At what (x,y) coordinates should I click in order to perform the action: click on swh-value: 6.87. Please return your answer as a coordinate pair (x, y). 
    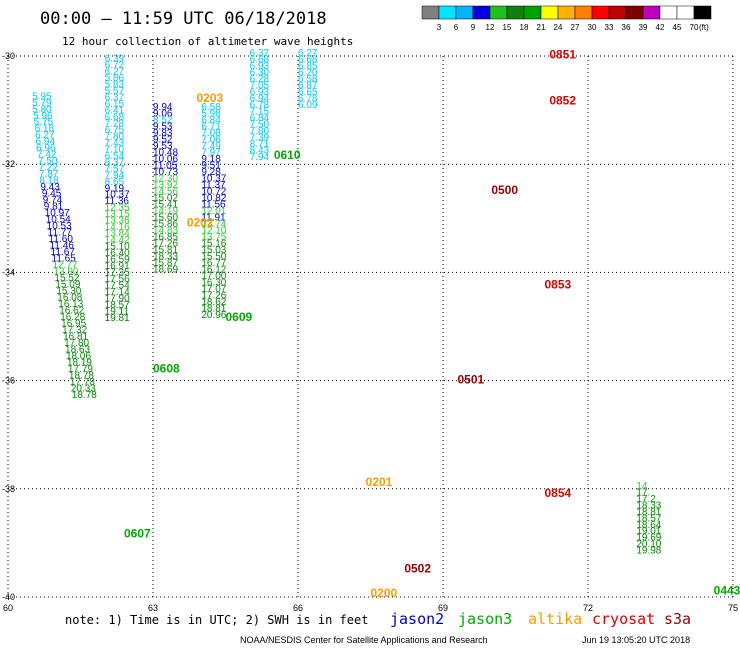
    Looking at the image, I should click on (308, 85).